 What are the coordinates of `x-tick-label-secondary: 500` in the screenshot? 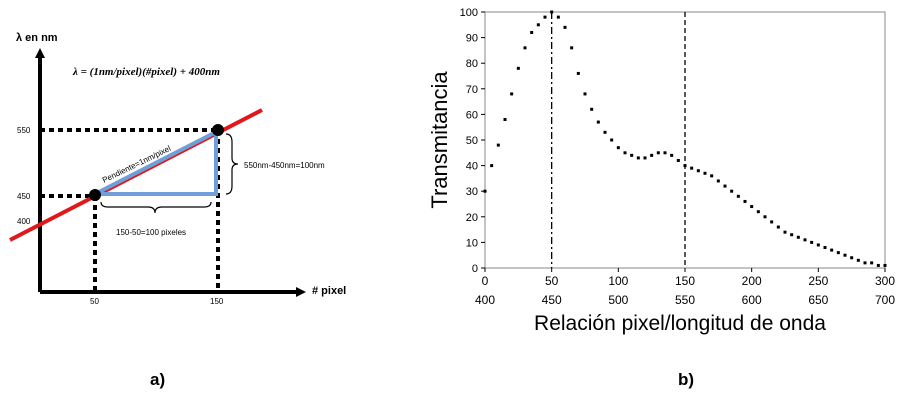 It's located at (618, 300).